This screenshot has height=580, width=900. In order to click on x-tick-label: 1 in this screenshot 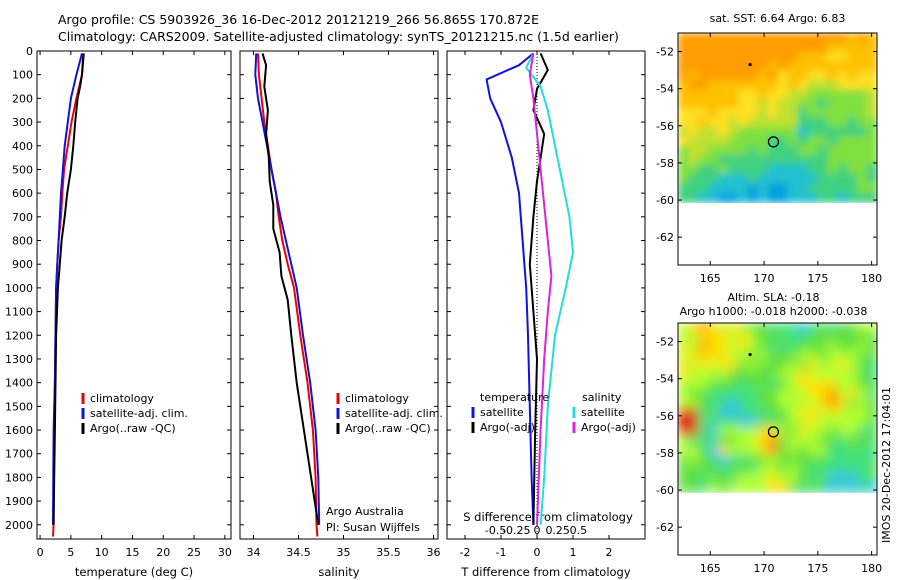, I will do `click(573, 552)`.